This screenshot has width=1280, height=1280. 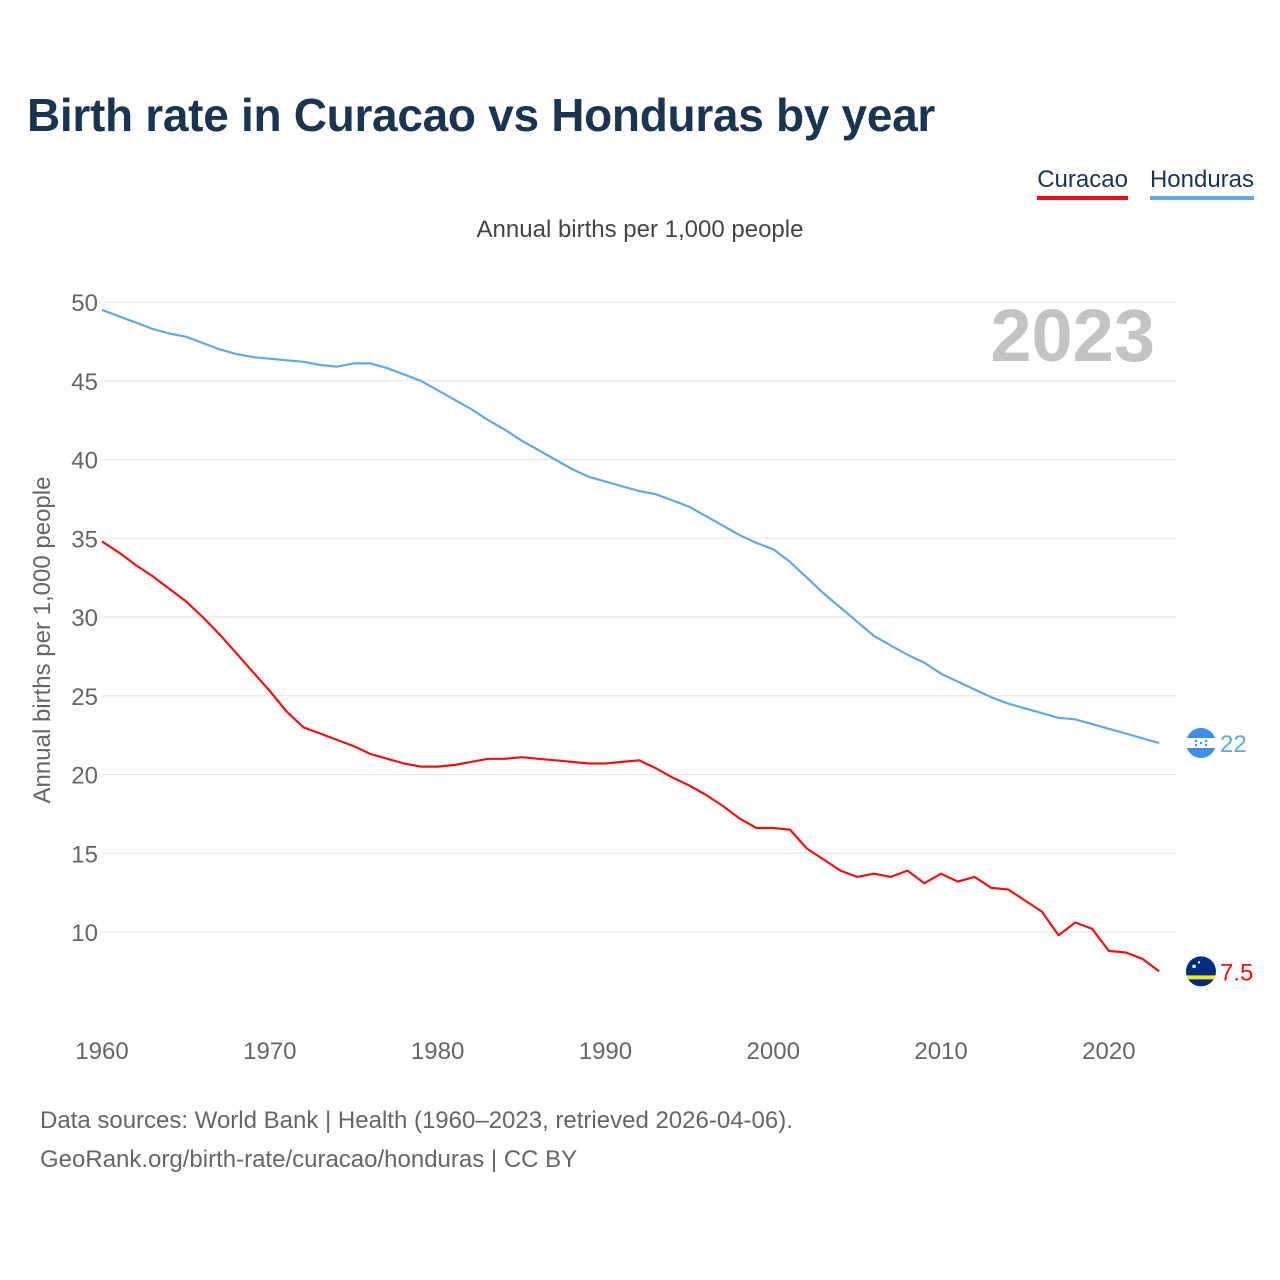 What do you see at coordinates (640, 229) in the screenshot?
I see `chart-subtitle: Annual births per 1,000 people` at bounding box center [640, 229].